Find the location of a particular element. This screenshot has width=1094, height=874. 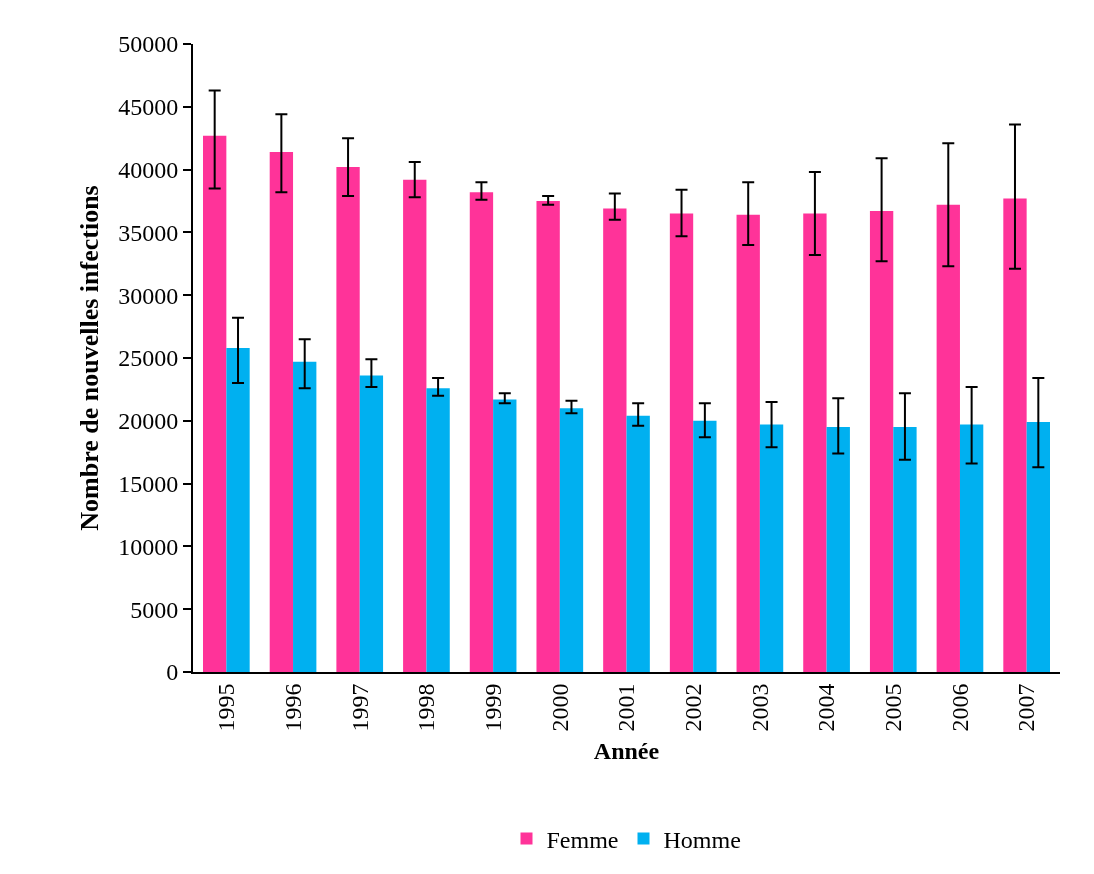

y-tick-label: 15000 is located at coordinates (148, 484).